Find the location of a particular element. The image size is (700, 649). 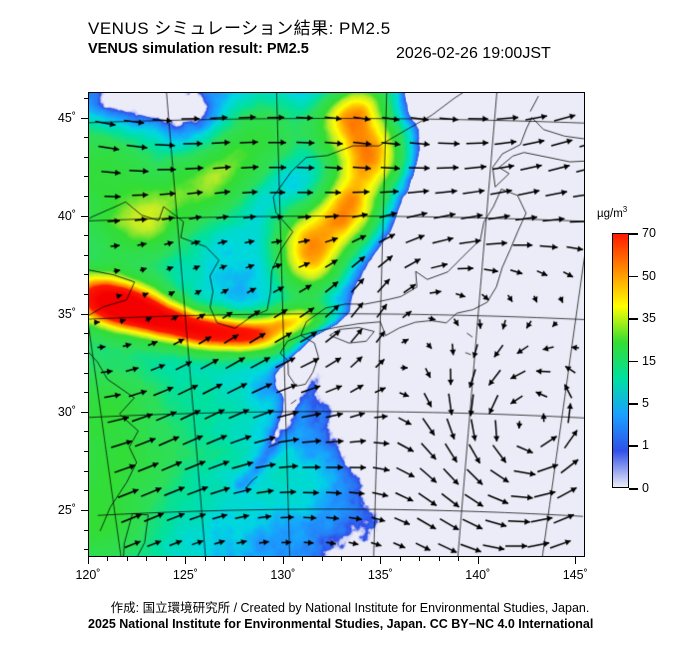

colorbar-tick-label: 0 is located at coordinates (645, 488).